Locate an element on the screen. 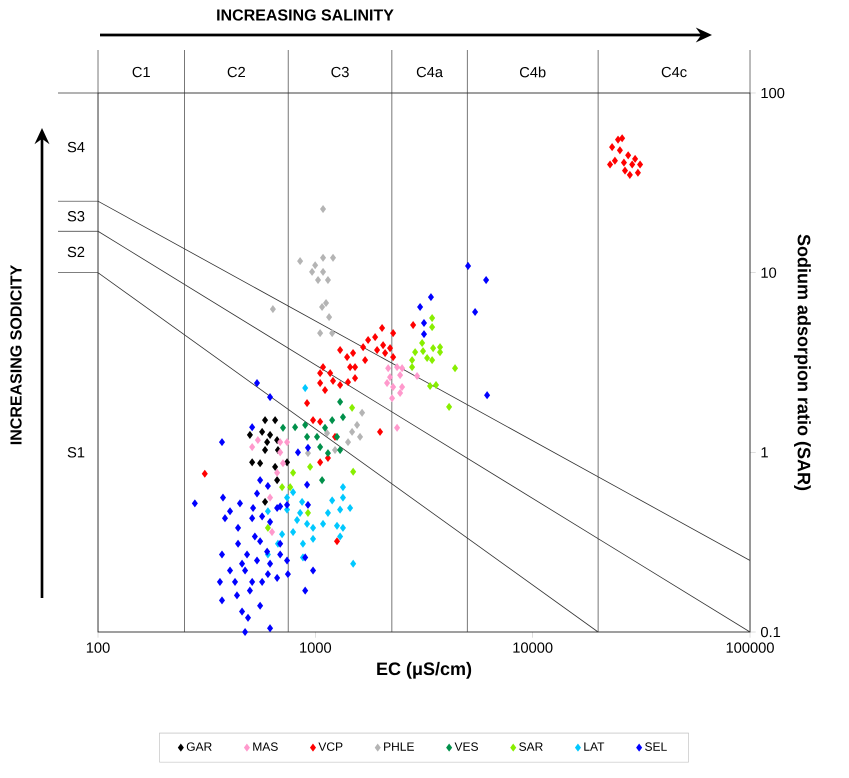 This screenshot has width=849, height=778. y-axis-title: Sodium adsorpion ratio (SAR) is located at coordinates (802, 362).